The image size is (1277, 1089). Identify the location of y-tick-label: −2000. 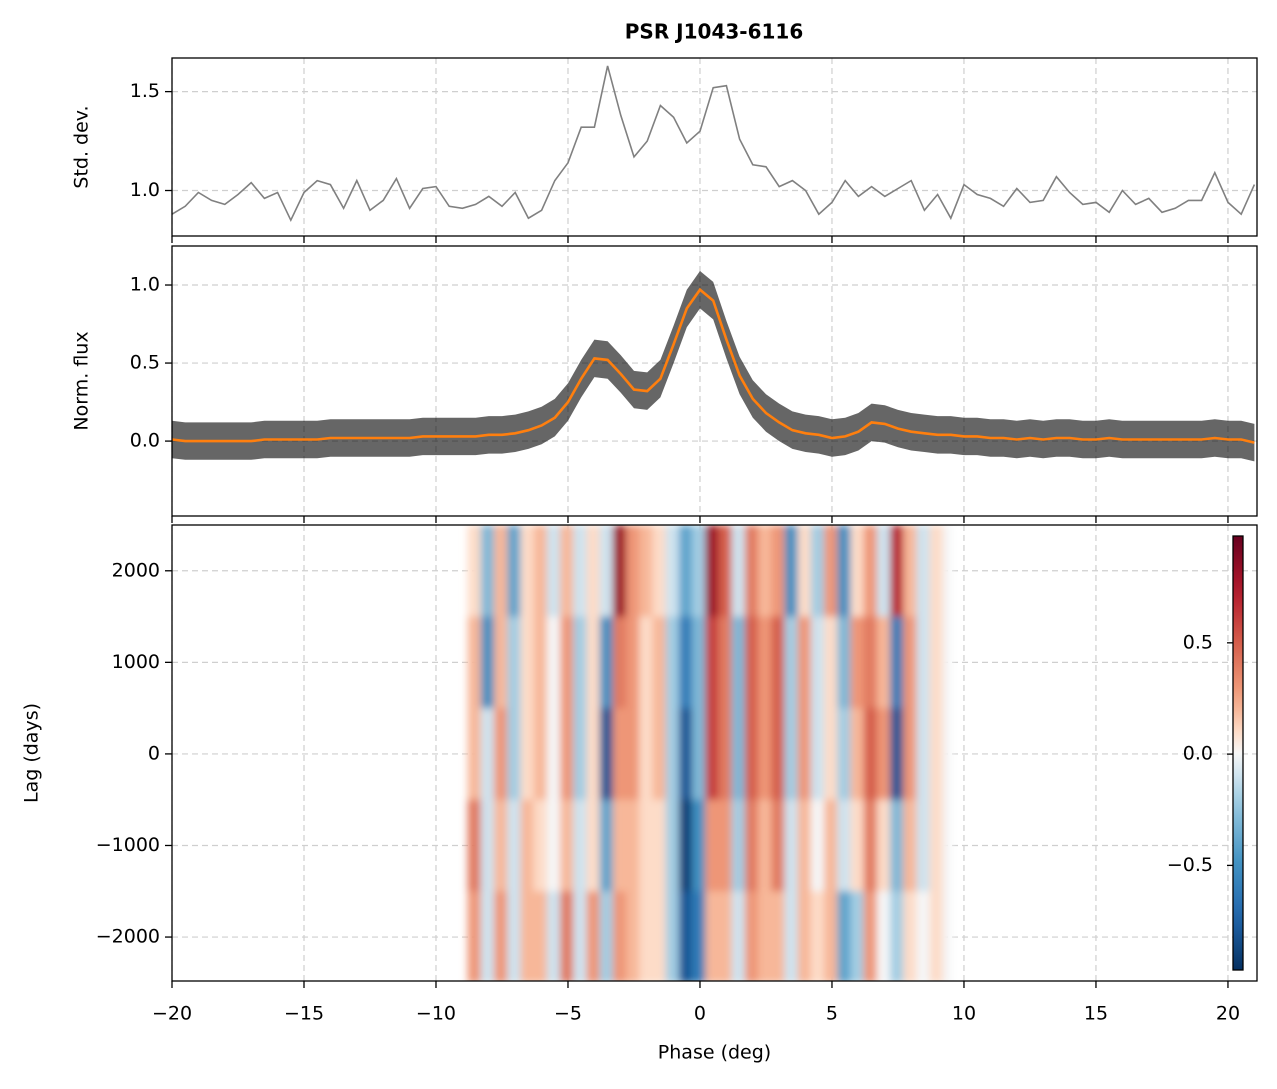
(128, 937).